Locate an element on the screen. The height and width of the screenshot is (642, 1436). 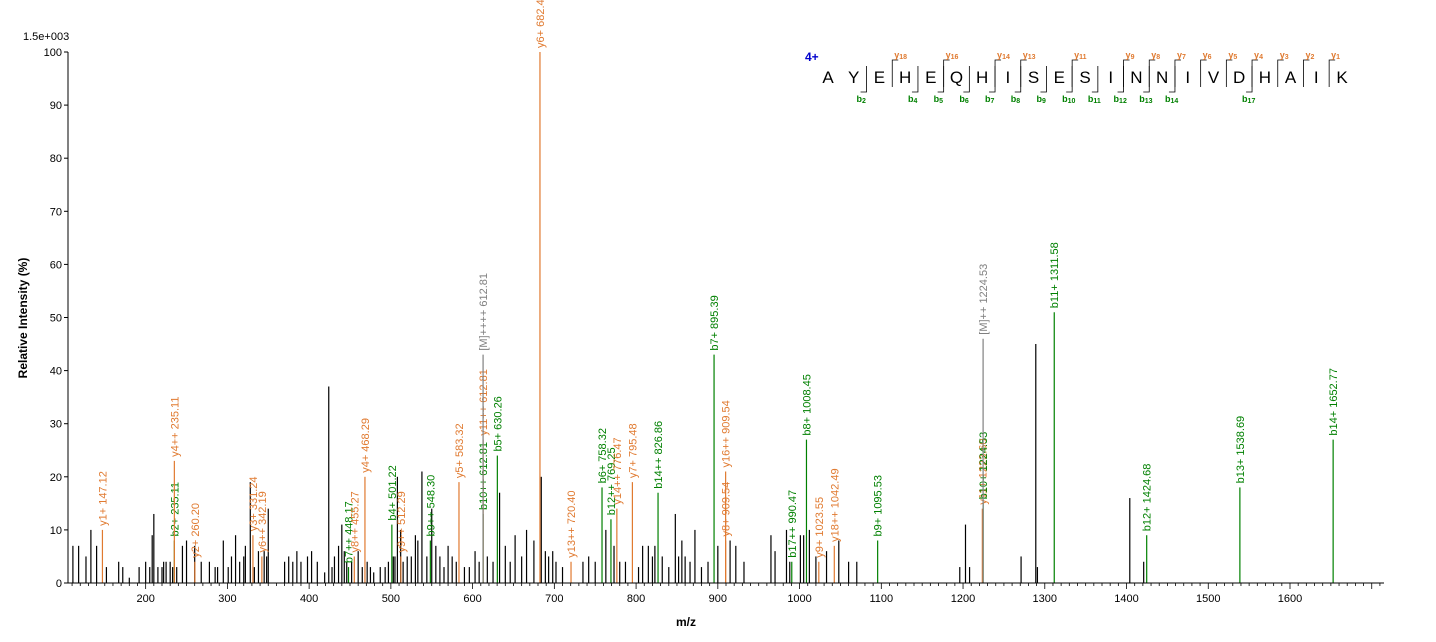
peak-label: b2+ 235.11 is located at coordinates (175, 509).